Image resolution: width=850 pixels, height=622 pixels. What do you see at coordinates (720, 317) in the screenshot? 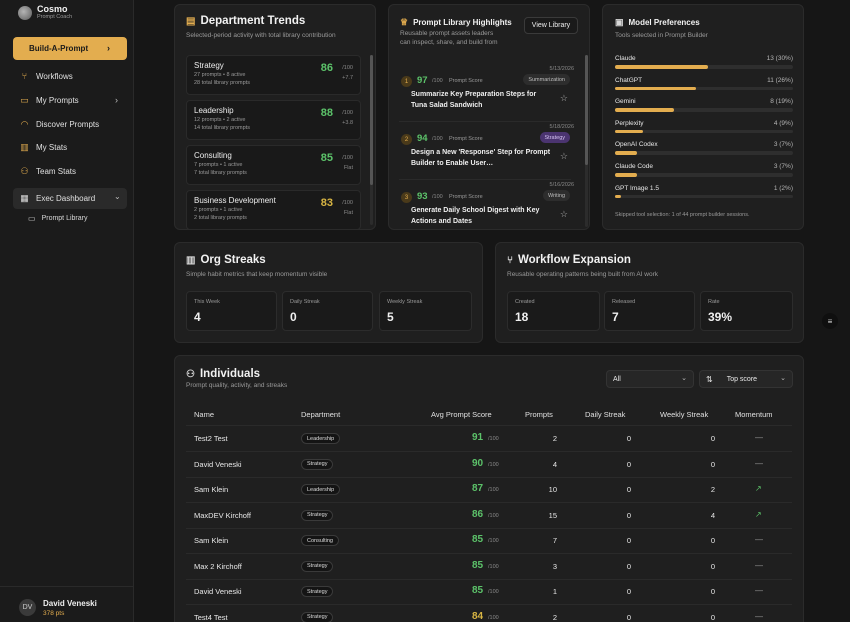
I see `stat-value: 39%` at bounding box center [720, 317].